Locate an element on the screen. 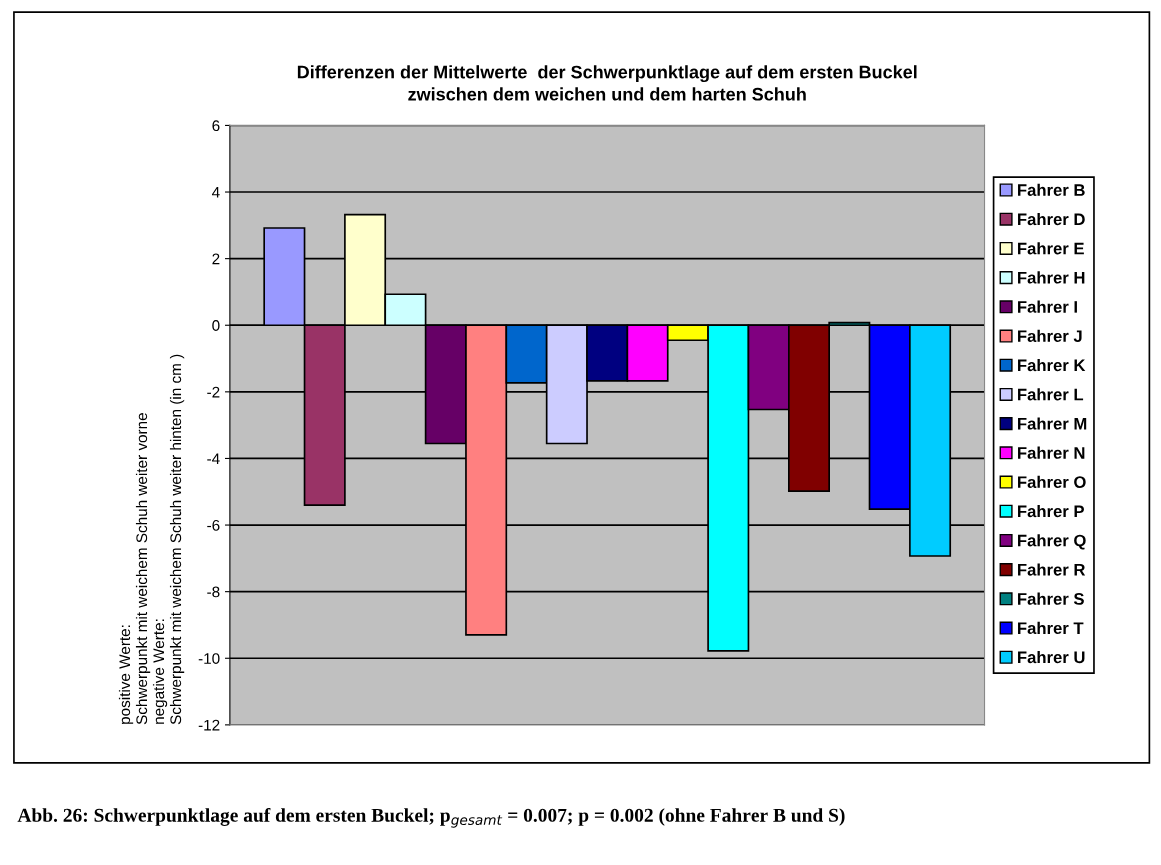 This screenshot has width=1161, height=865. legend-label: Fahrer K is located at coordinates (1052, 365).